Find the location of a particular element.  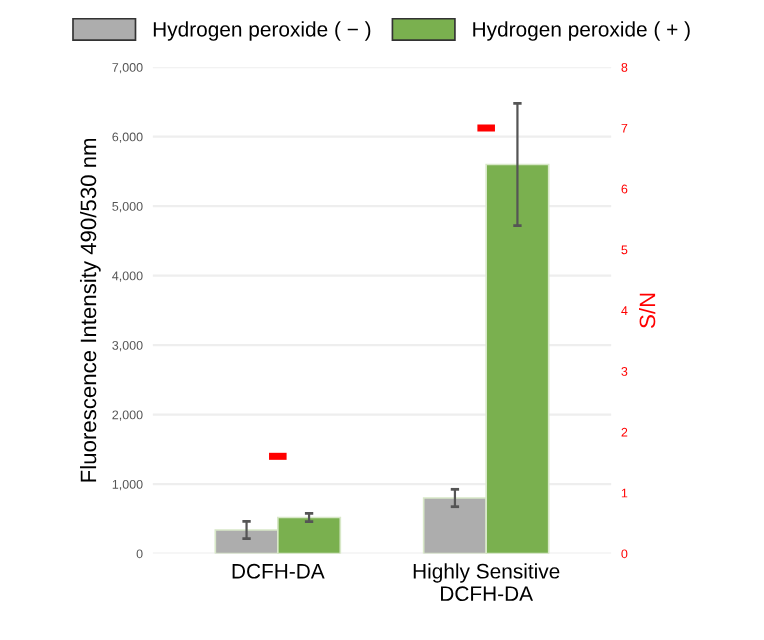

legend-label: Hydrogen peroxide ( − ) is located at coordinates (262, 31).